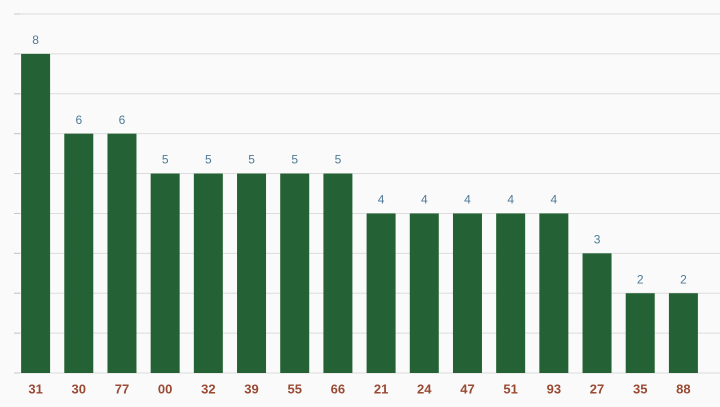  I want to click on x-tick-label: 21, so click(381, 388).